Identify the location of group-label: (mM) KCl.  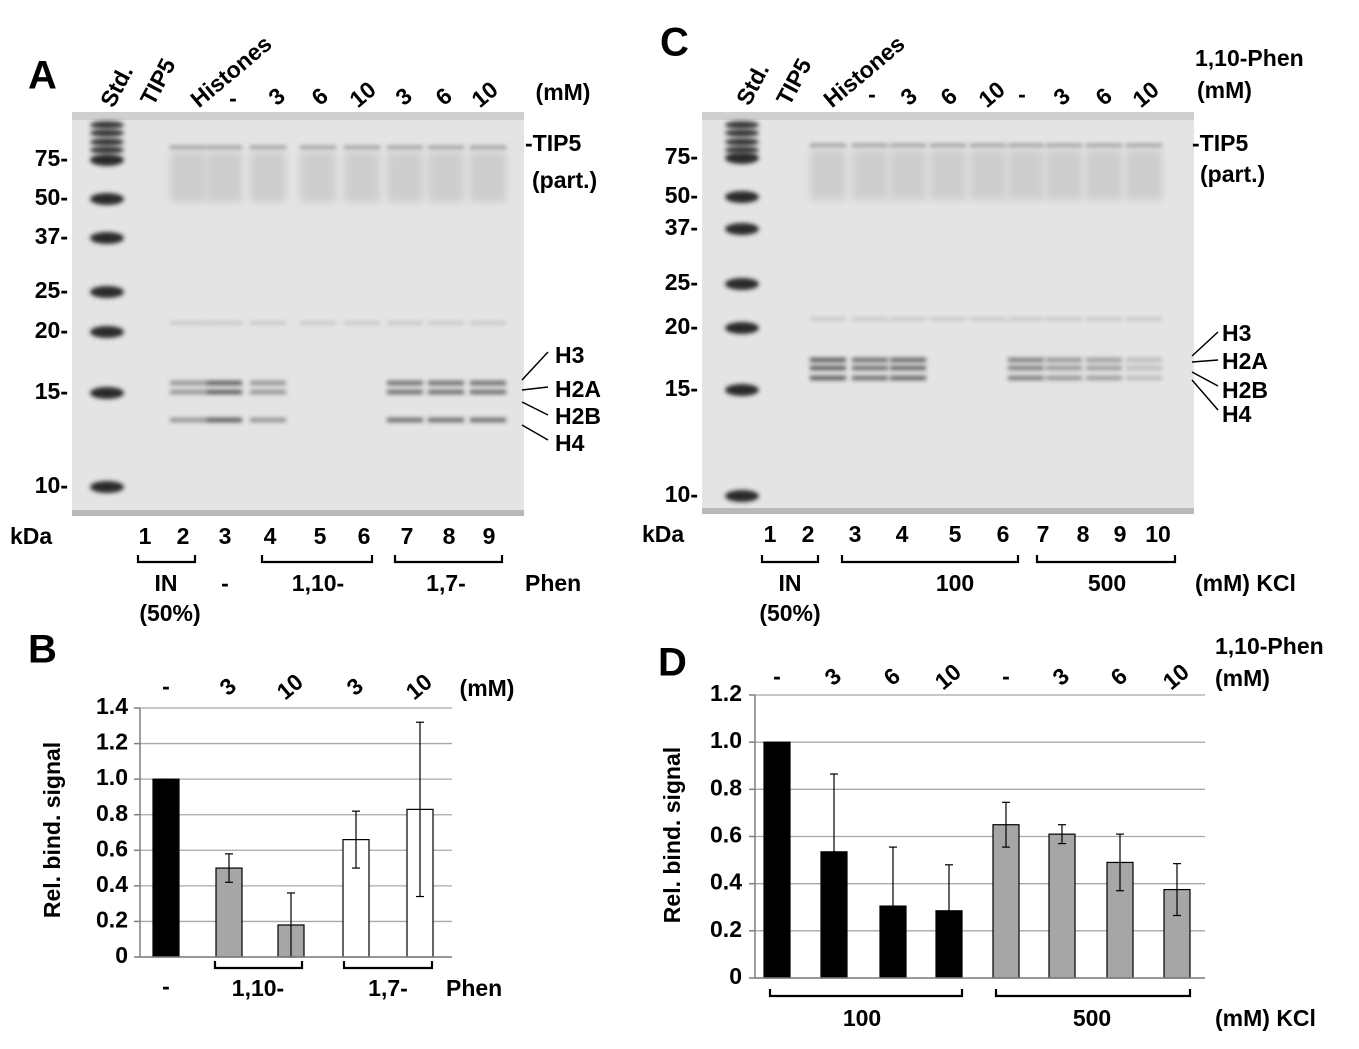
(1245, 583).